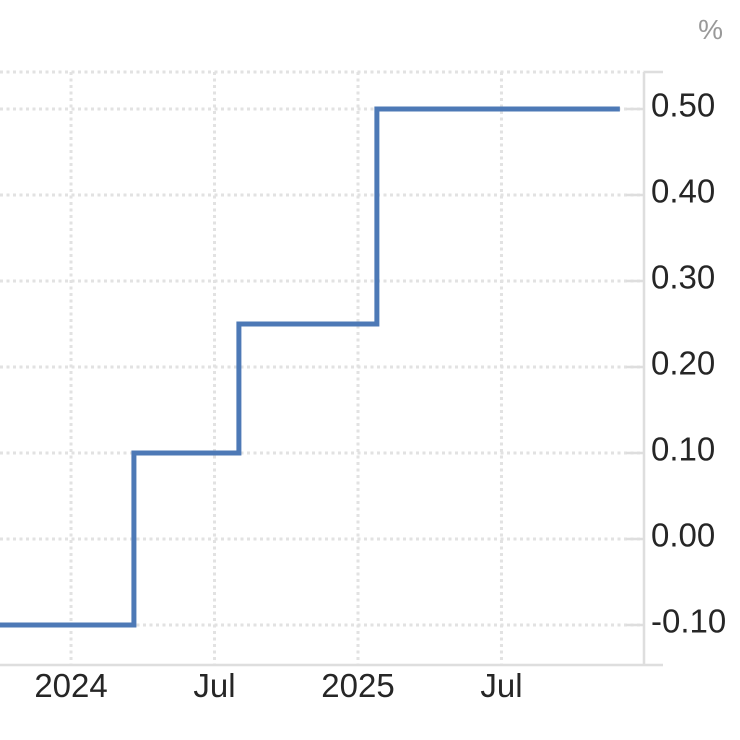 The image size is (740, 740). What do you see at coordinates (357, 685) in the screenshot?
I see `x-tick-label: 2025` at bounding box center [357, 685].